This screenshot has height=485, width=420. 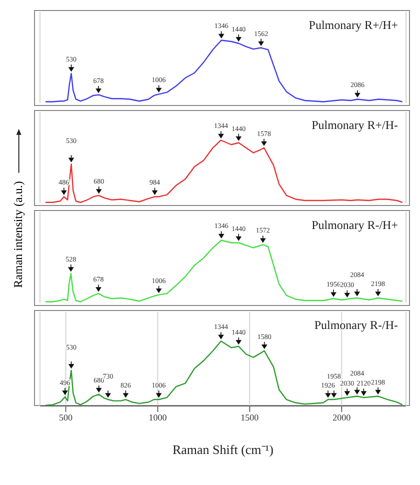 I want to click on x-tick-label: 1000, so click(x=158, y=417).